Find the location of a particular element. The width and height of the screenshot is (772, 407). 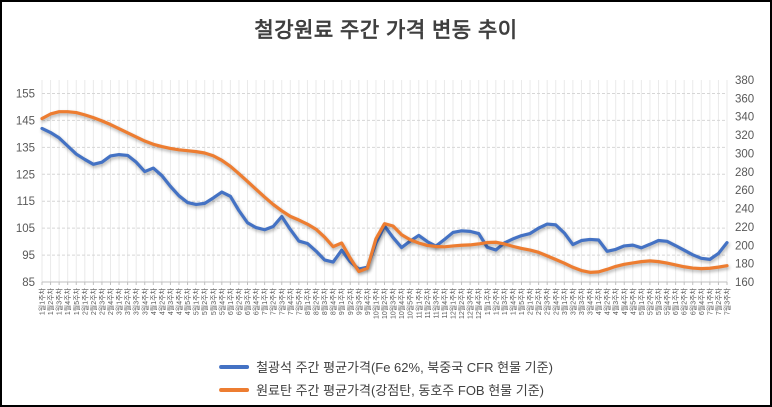

svg-text: 8월3주차 is located at coordinates (324, 301).